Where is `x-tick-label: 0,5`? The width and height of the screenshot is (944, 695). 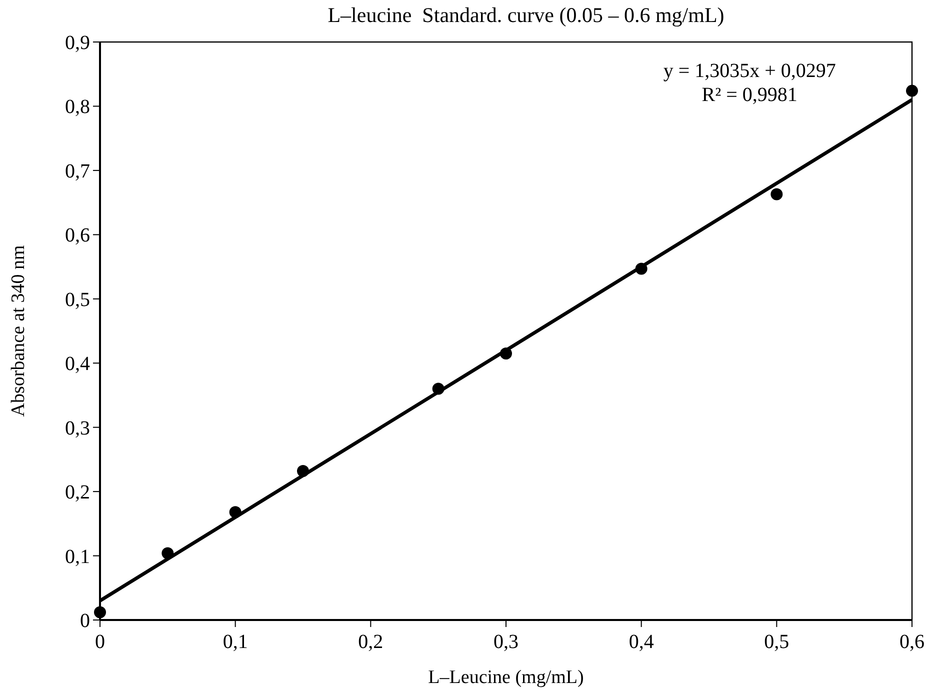
x-tick-label: 0,5 is located at coordinates (777, 642).